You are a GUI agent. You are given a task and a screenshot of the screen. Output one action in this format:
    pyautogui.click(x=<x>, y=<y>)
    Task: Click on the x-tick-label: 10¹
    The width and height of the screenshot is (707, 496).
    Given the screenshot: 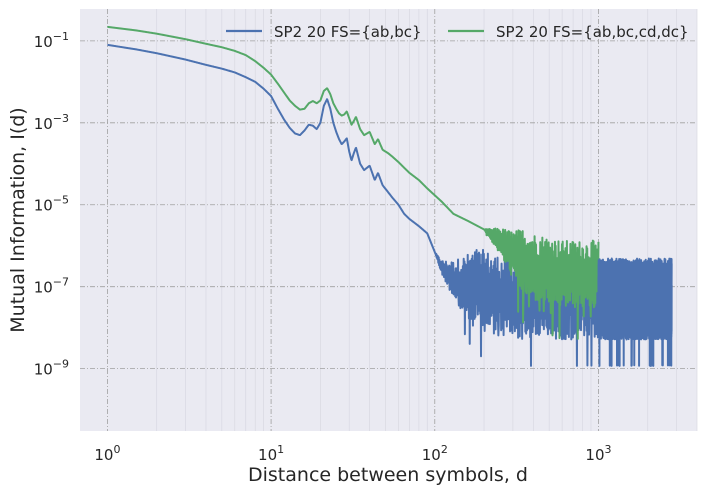 What is the action you would take?
    pyautogui.click(x=271, y=453)
    